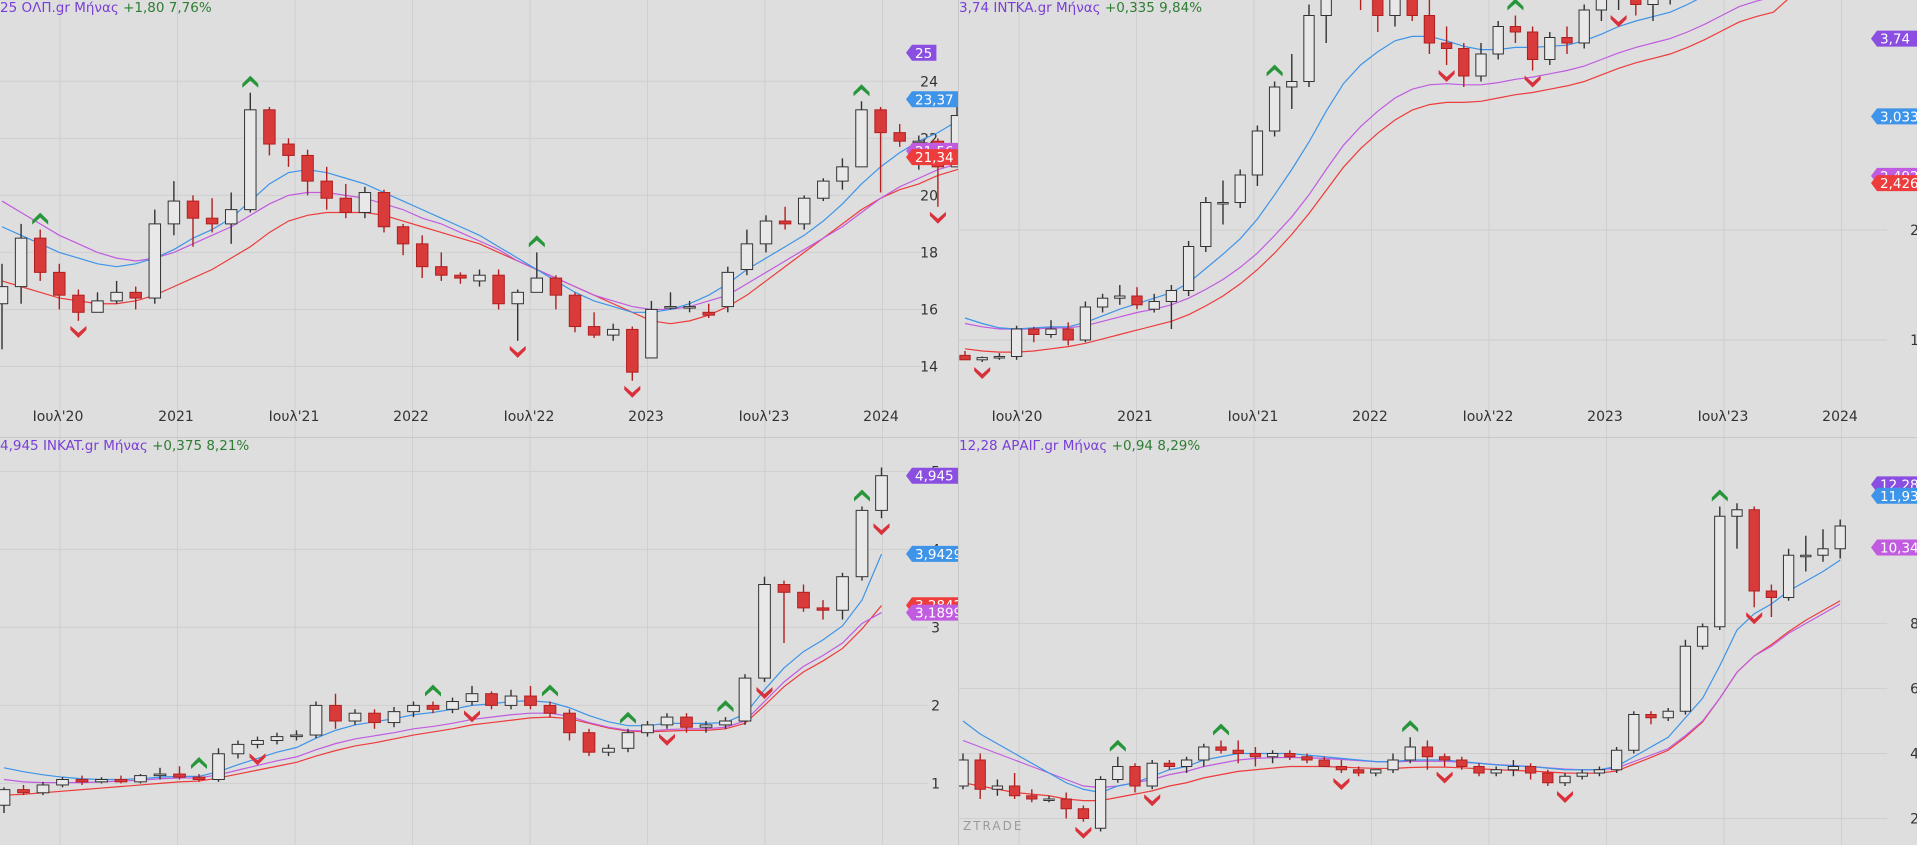 This screenshot has height=845, width=1917. I want to click on y-tick-label: 24, so click(929, 82).